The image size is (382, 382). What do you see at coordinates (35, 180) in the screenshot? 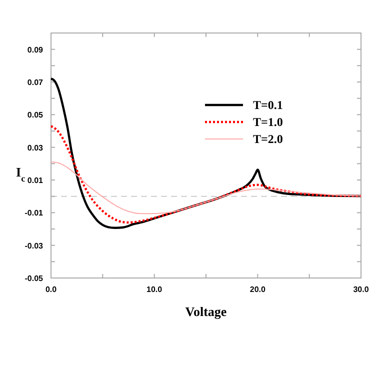
I see `y-tick-label: 0.01` at bounding box center [35, 180].